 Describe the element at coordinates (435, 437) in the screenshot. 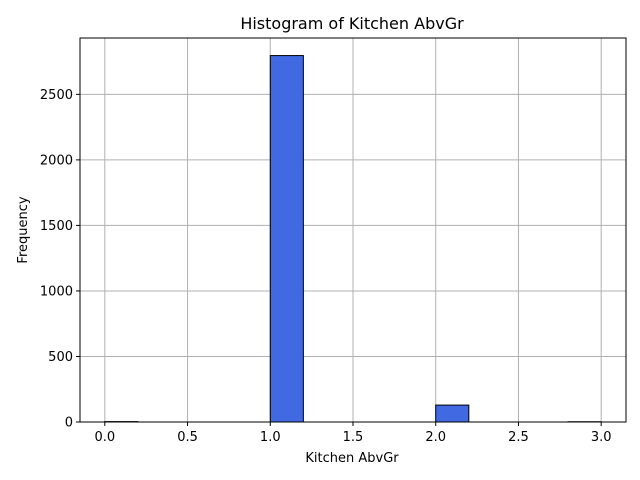

I see `x-tick-label: 2.0` at that location.